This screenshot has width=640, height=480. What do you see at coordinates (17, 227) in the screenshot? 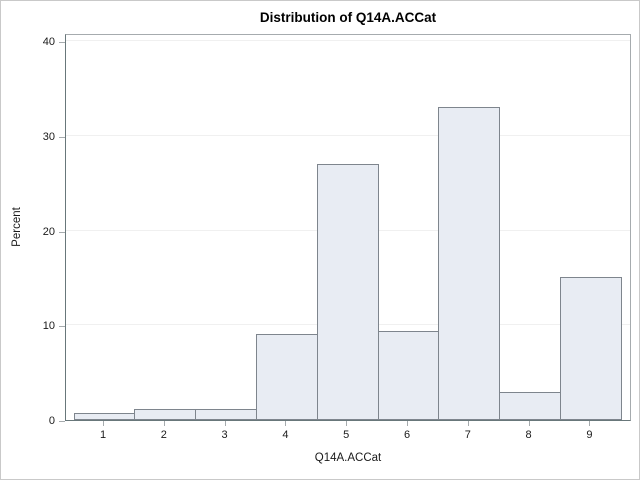
I see `y-axis-label: Percent` at bounding box center [17, 227].